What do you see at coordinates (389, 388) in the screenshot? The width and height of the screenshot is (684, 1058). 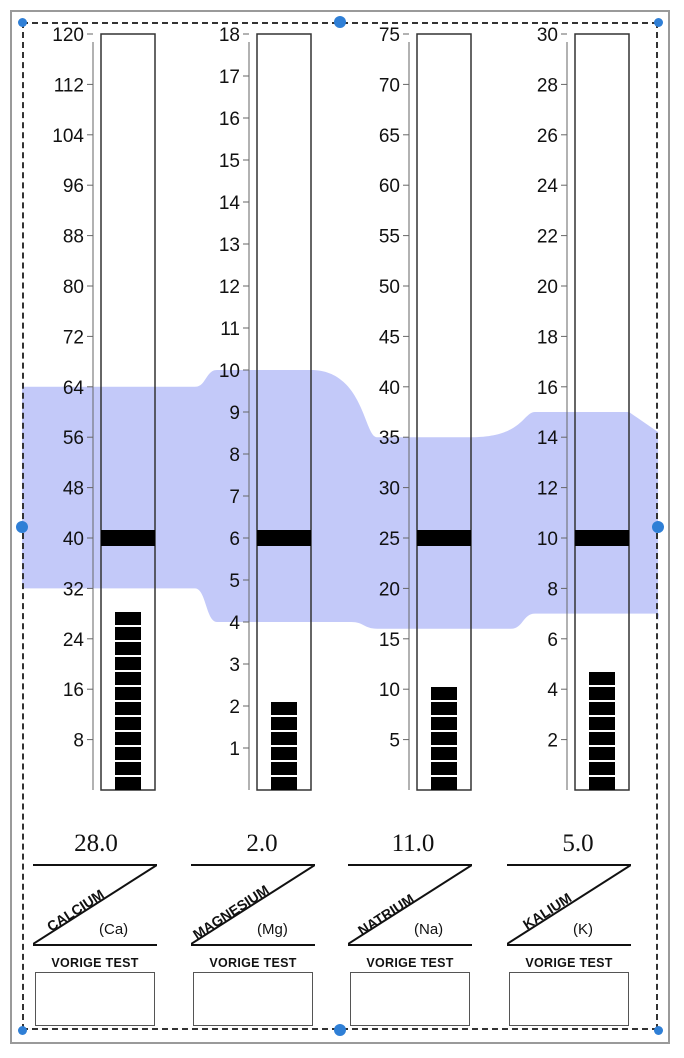 I see `natrium-tick-label: 40` at bounding box center [389, 388].